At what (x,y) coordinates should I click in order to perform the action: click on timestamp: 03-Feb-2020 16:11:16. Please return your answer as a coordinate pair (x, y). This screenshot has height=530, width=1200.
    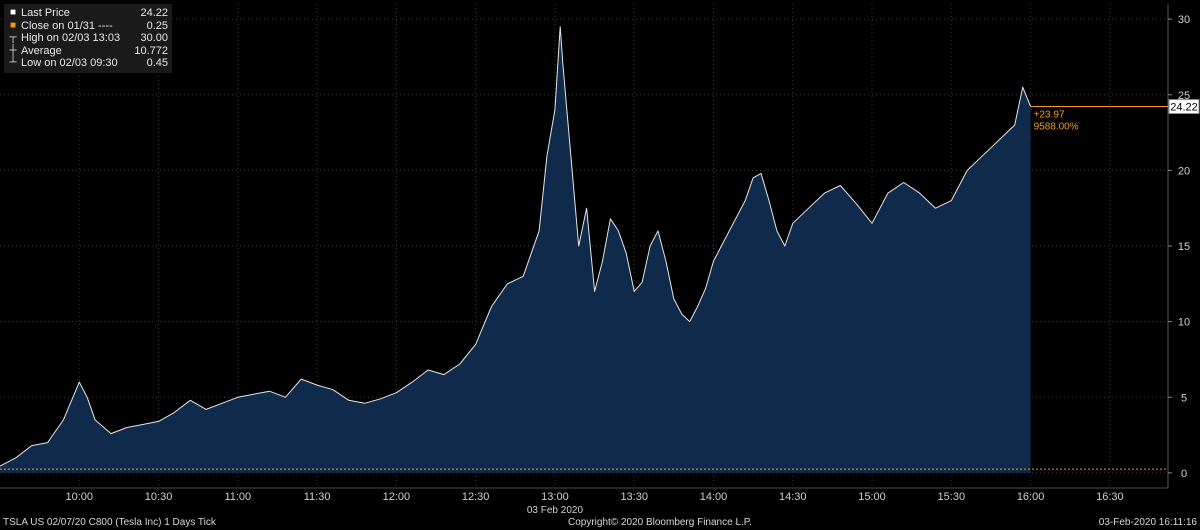
    Looking at the image, I should click on (1147, 522).